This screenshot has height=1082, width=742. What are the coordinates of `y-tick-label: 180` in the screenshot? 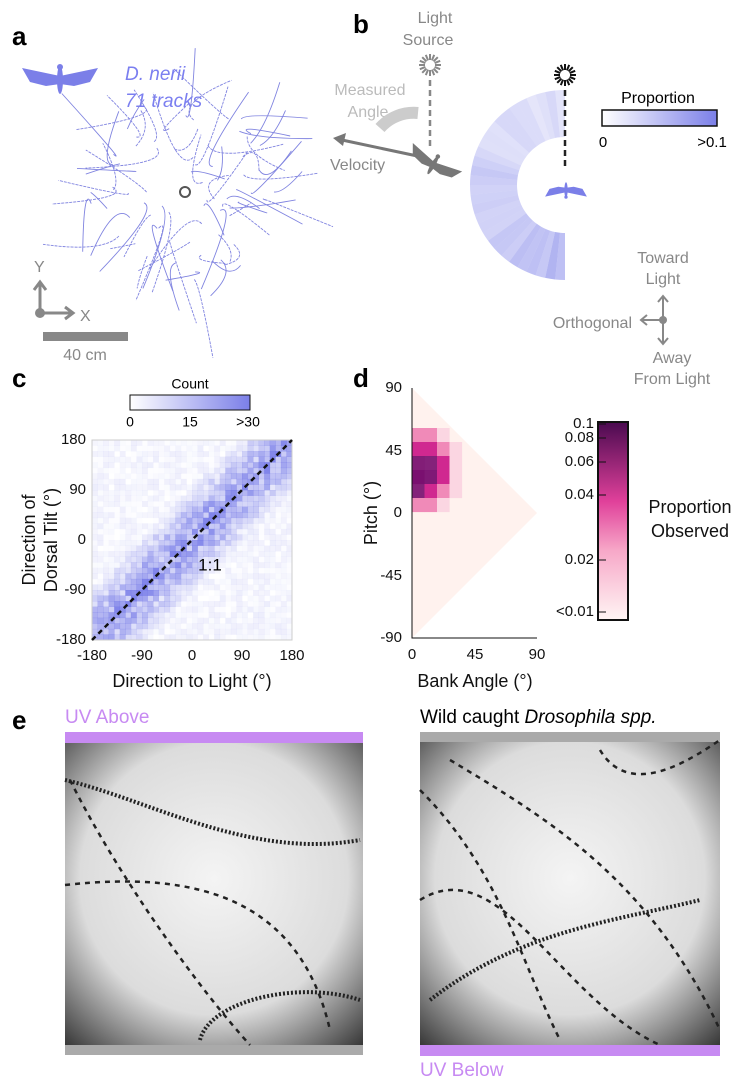 It's located at (73, 439).